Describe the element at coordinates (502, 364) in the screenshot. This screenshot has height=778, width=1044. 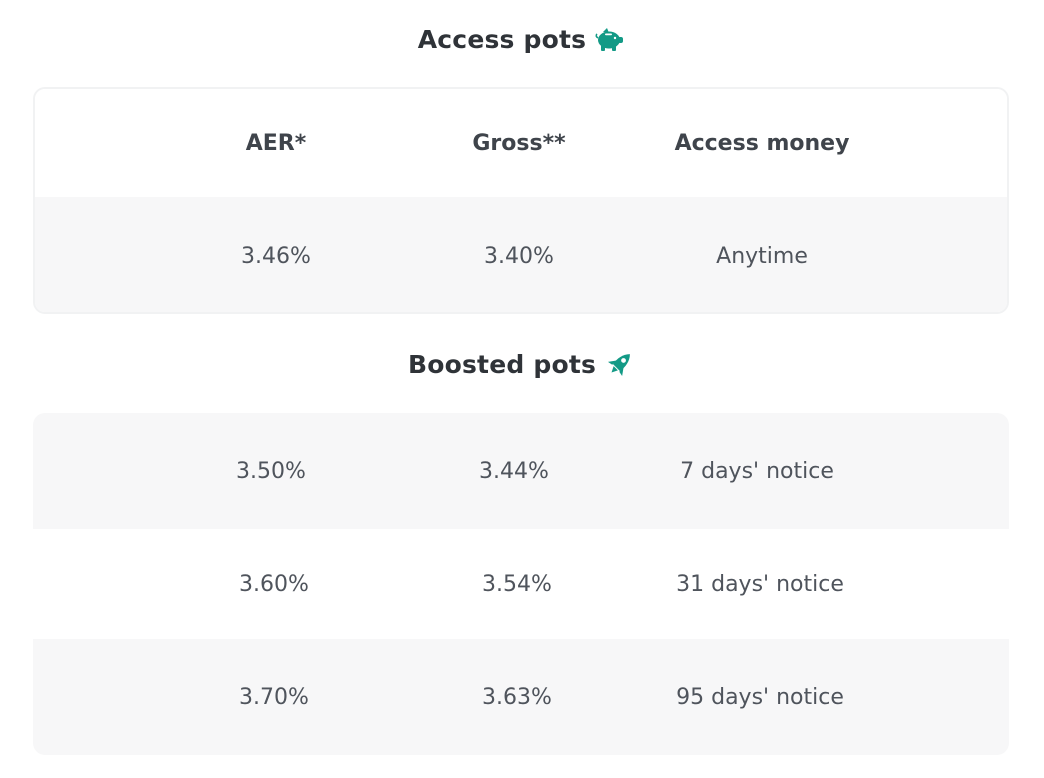
I see `boosted-pots-title-text: Boosted pots` at that location.